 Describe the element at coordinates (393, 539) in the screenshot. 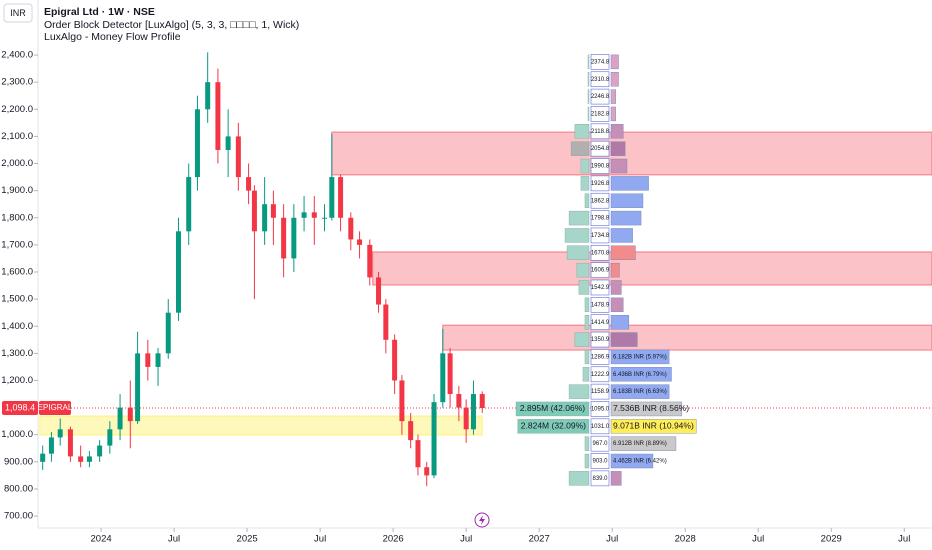

I see `x-tick-label: 2026` at that location.